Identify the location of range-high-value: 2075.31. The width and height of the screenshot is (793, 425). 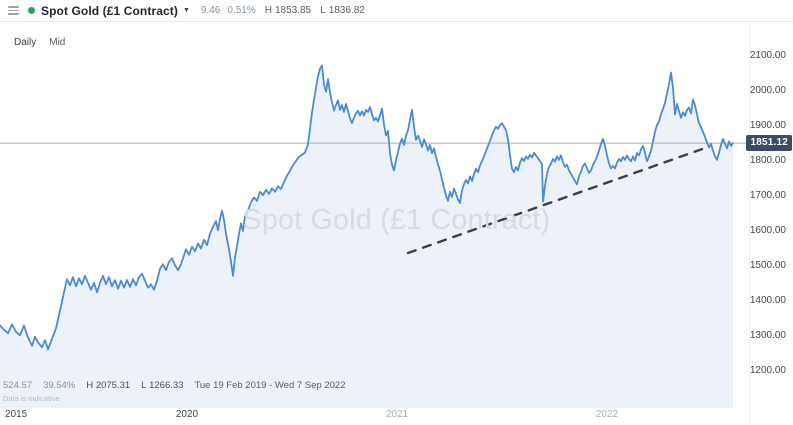
(113, 385).